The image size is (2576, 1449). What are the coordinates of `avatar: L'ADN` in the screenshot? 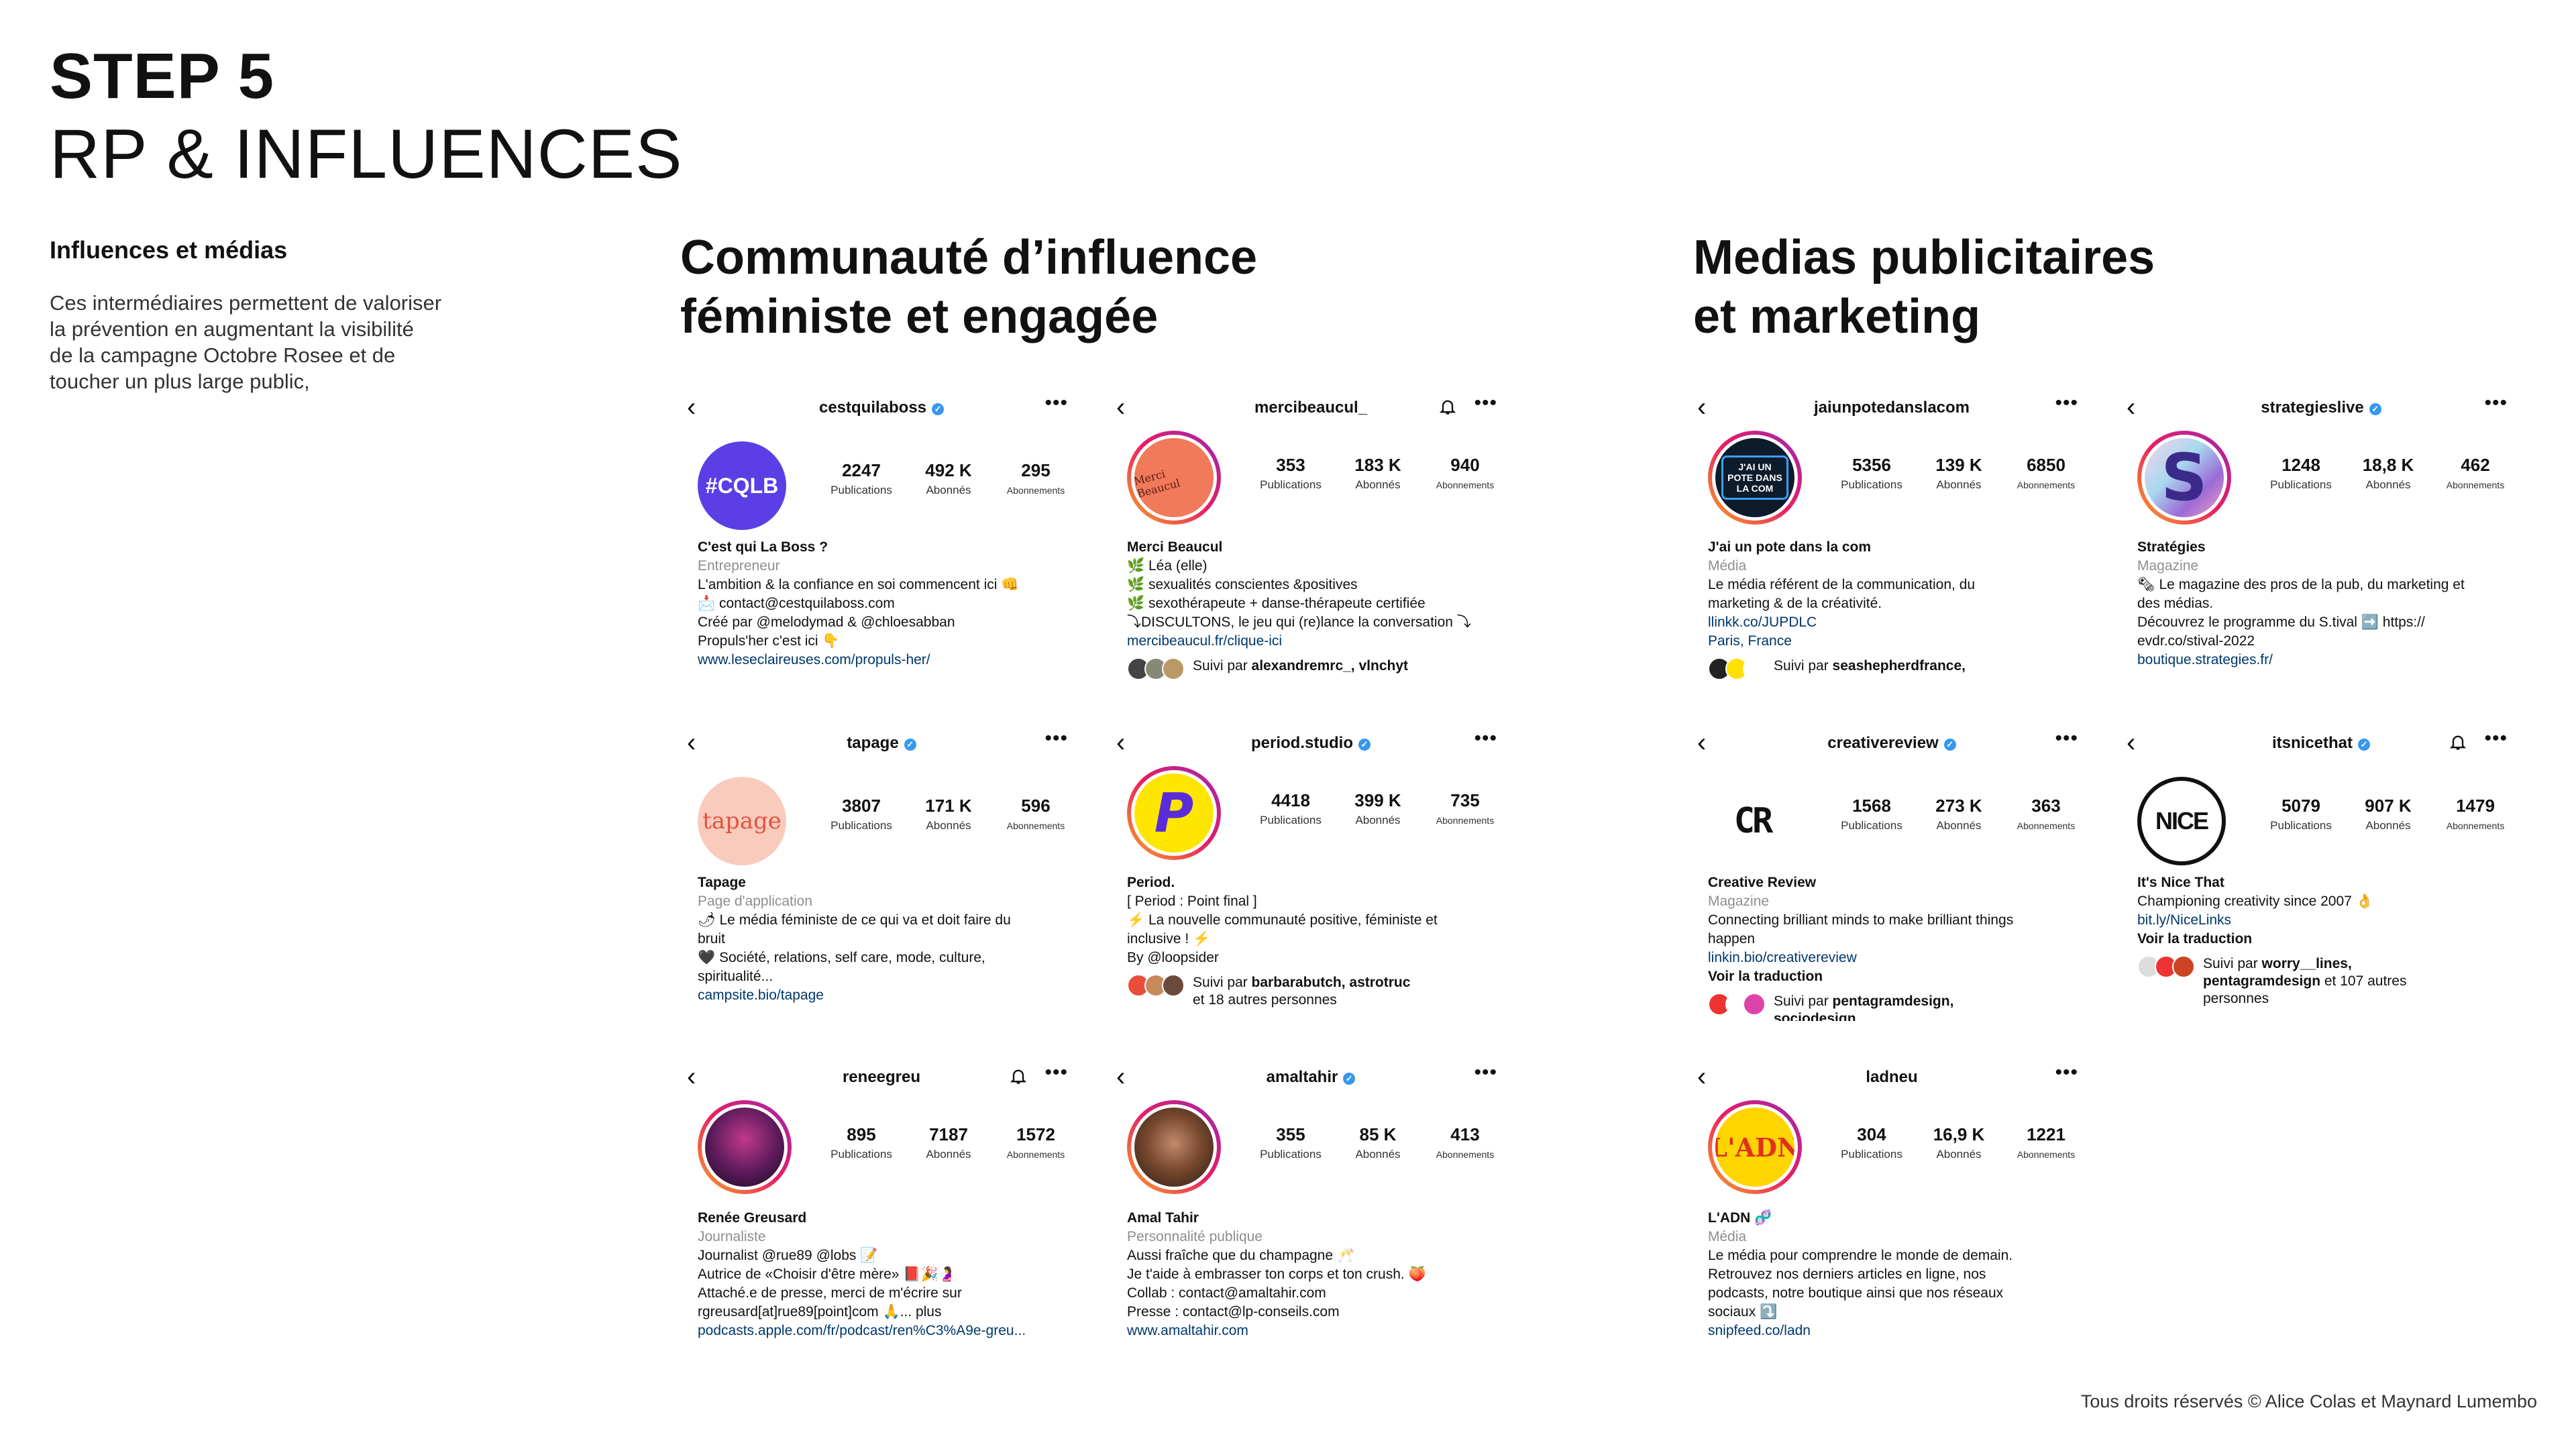 It's located at (1755, 1147).